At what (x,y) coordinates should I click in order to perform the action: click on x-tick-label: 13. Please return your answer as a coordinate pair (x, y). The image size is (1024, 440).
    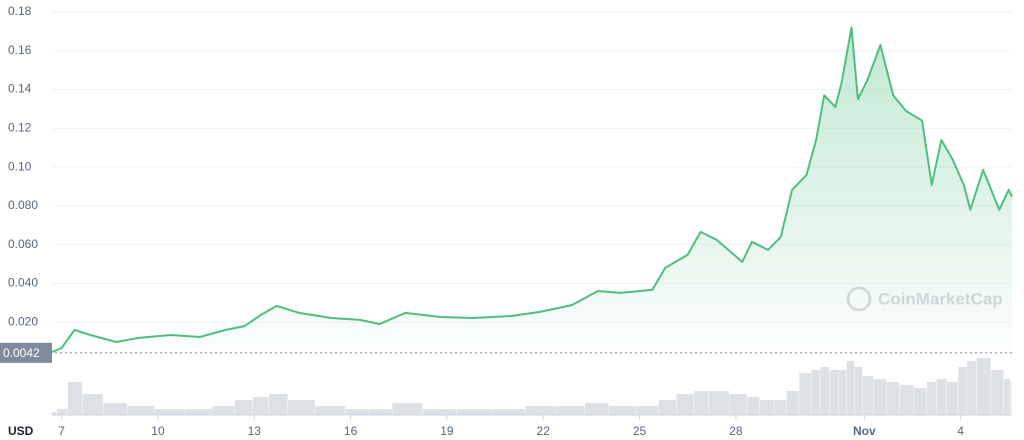
    Looking at the image, I should click on (255, 431).